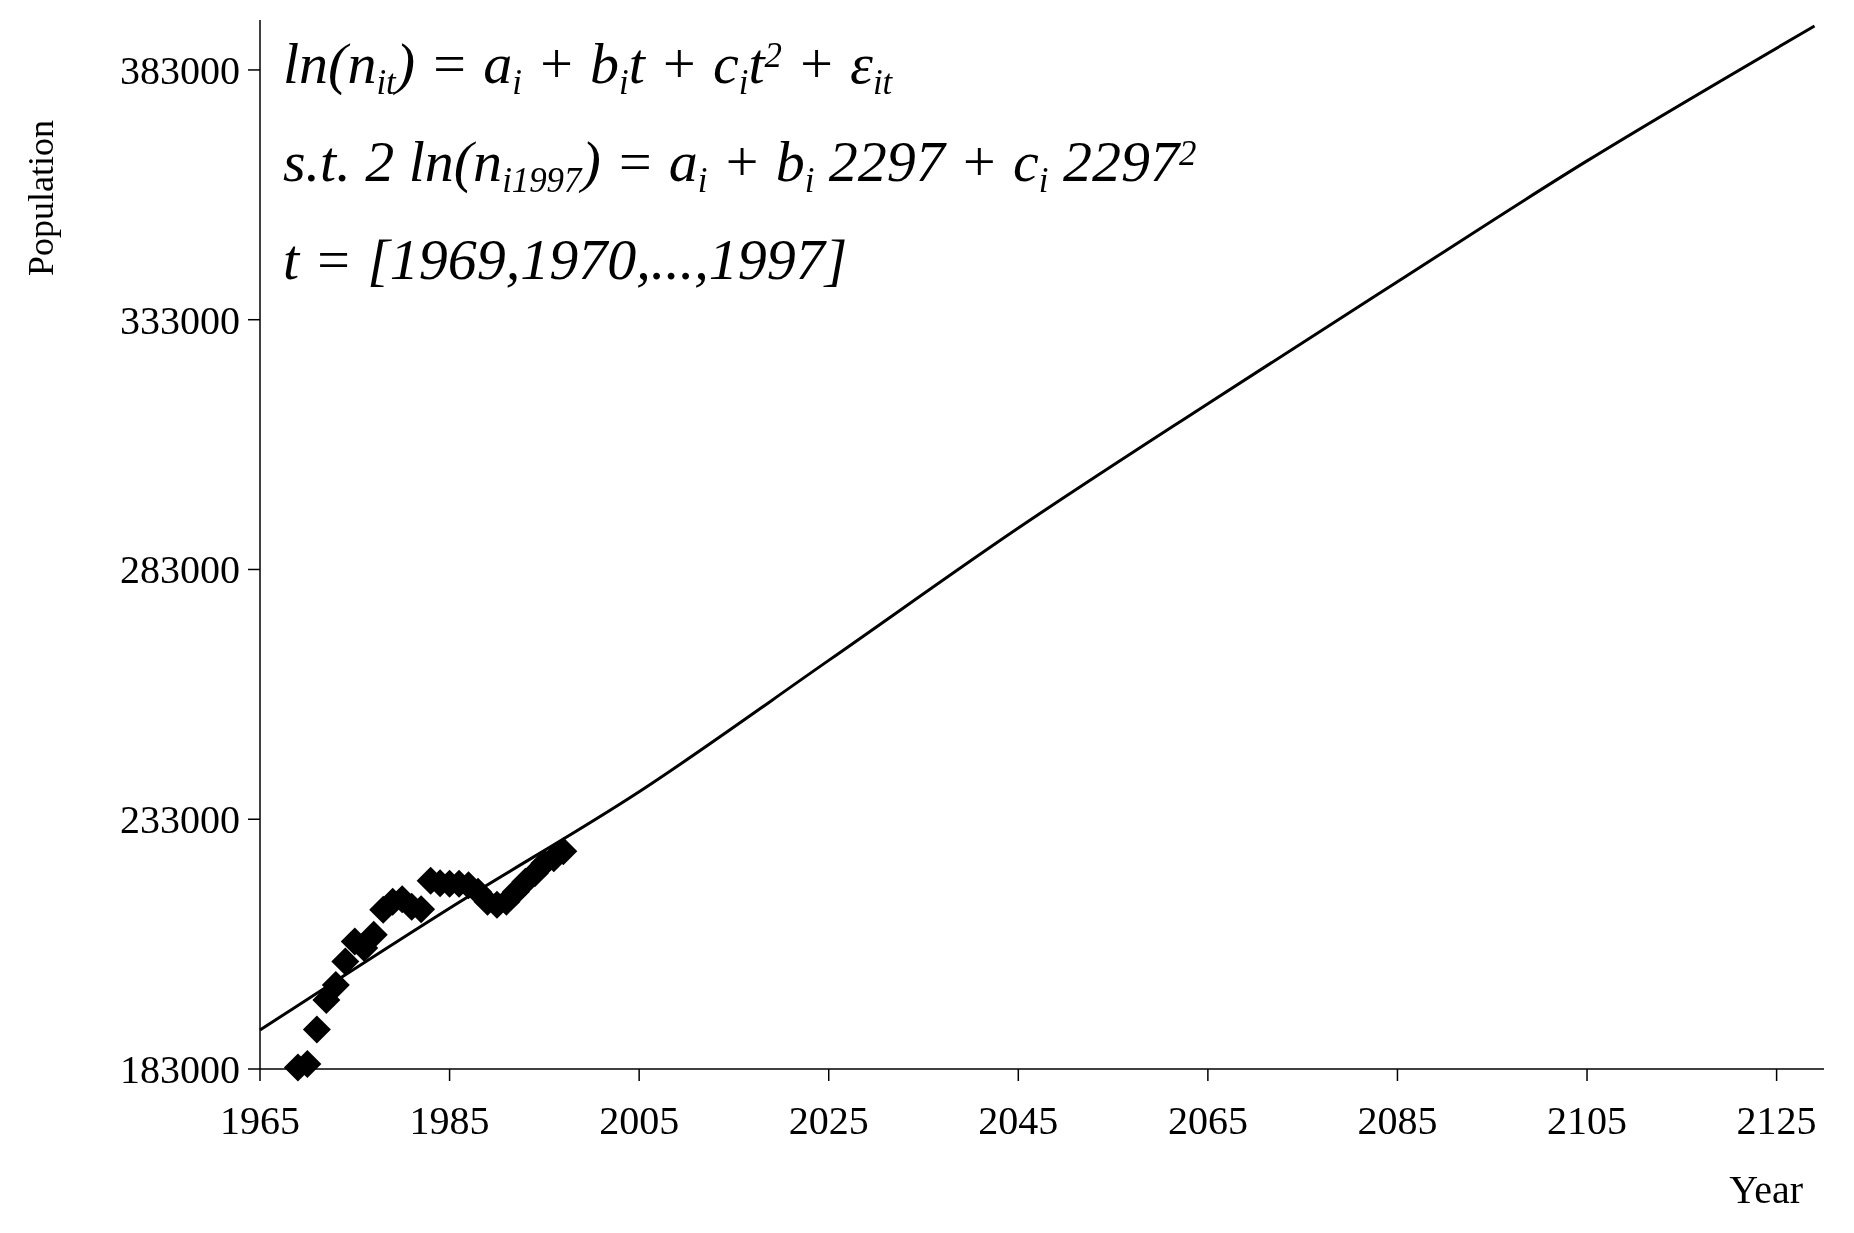  I want to click on y-tick-label: 183000, so click(180, 1069).